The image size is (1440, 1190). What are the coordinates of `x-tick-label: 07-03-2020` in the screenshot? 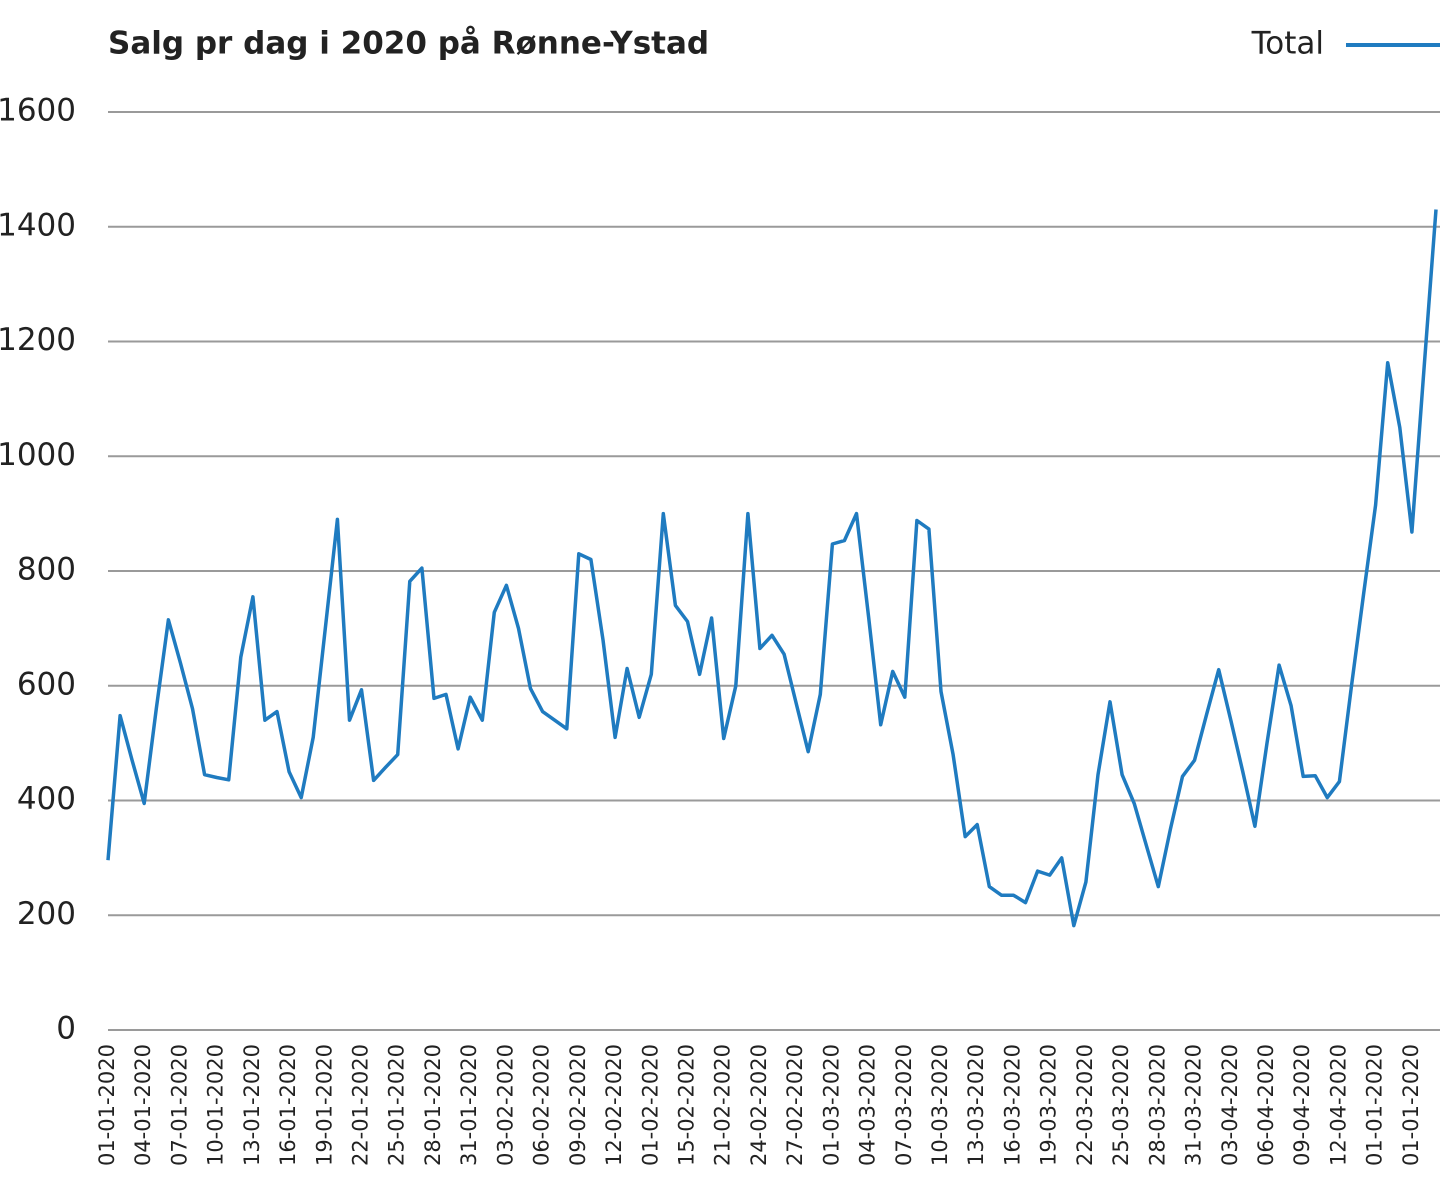 It's located at (904, 1105).